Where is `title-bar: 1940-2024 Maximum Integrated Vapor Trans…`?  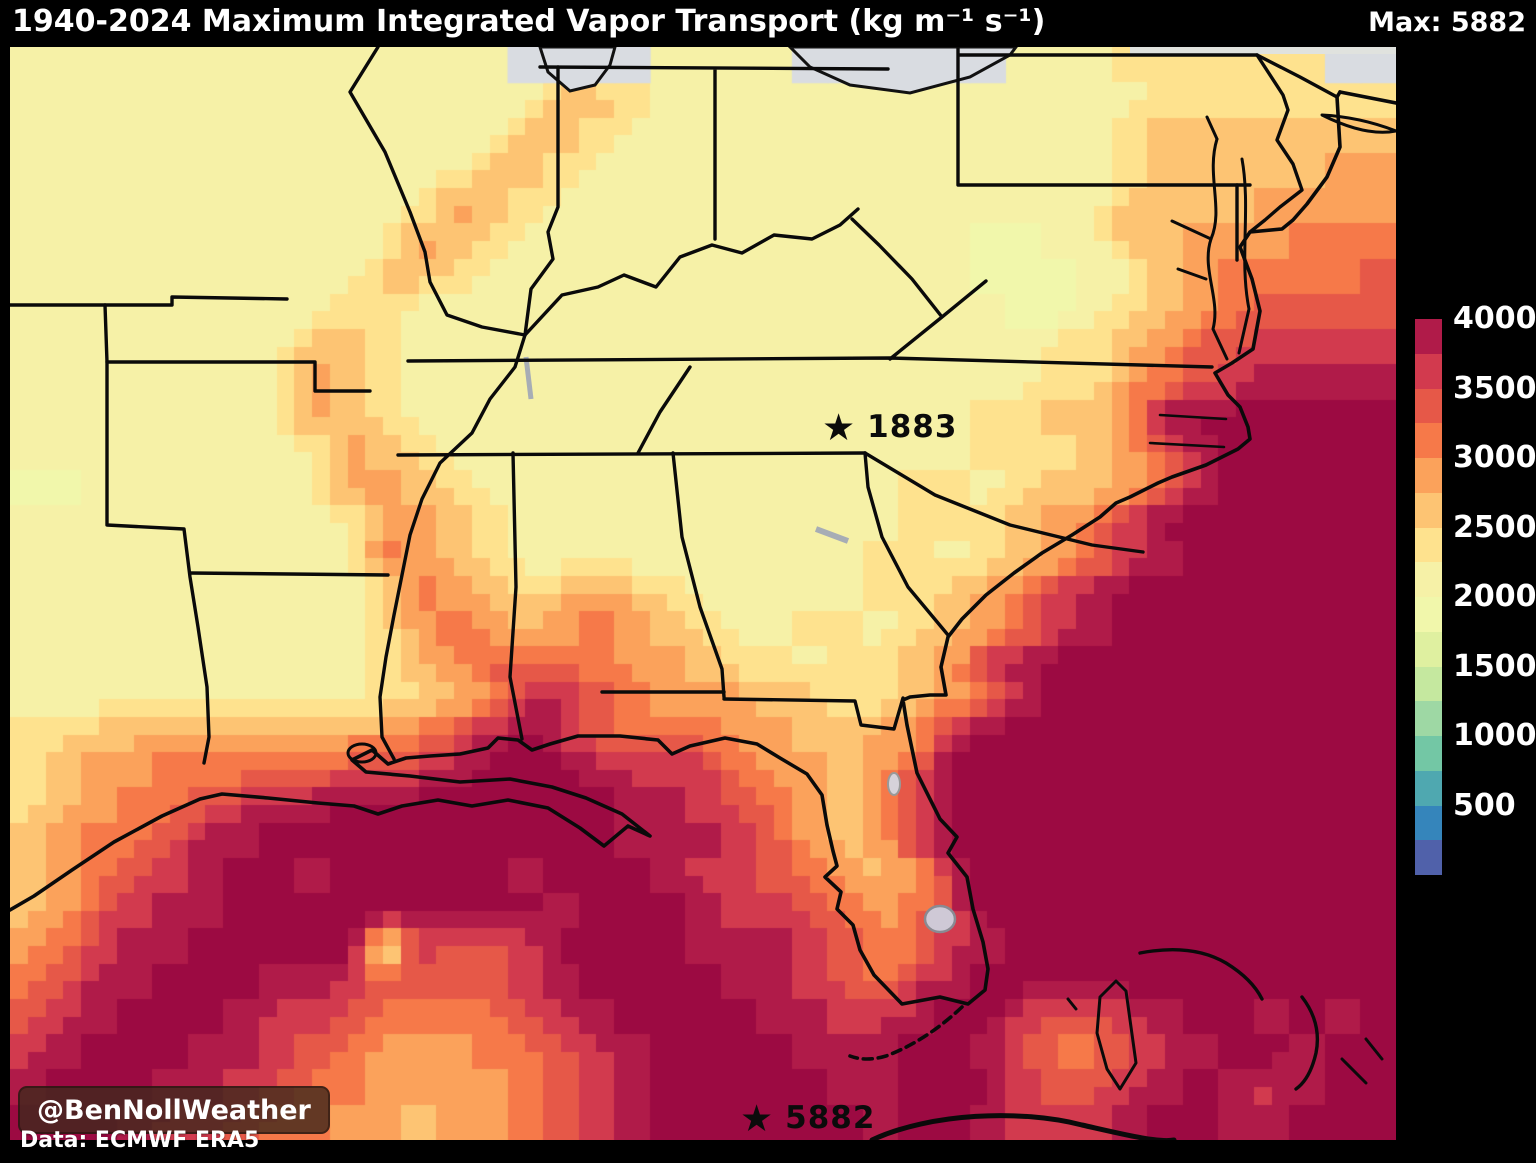 title-bar: 1940-2024 Maximum Integrated Vapor Trans… is located at coordinates (768, 23).